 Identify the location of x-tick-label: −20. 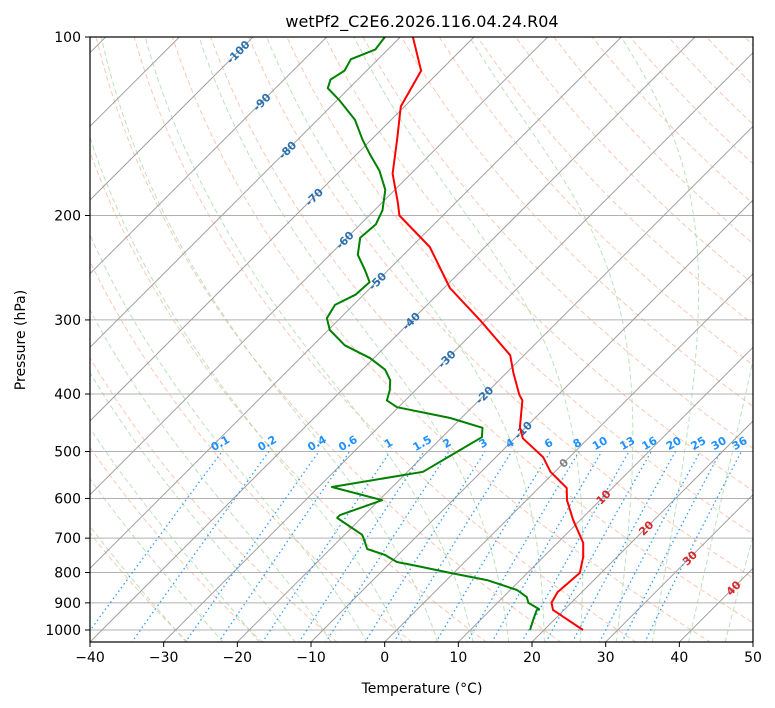
(238, 658).